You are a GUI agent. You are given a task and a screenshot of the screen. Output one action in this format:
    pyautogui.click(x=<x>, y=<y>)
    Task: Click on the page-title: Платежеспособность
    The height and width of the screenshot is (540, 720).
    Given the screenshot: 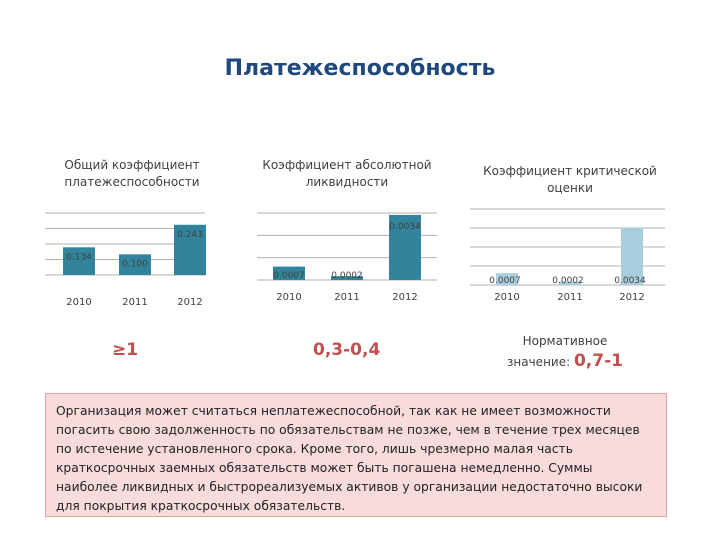 What is the action you would take?
    pyautogui.click(x=360, y=68)
    